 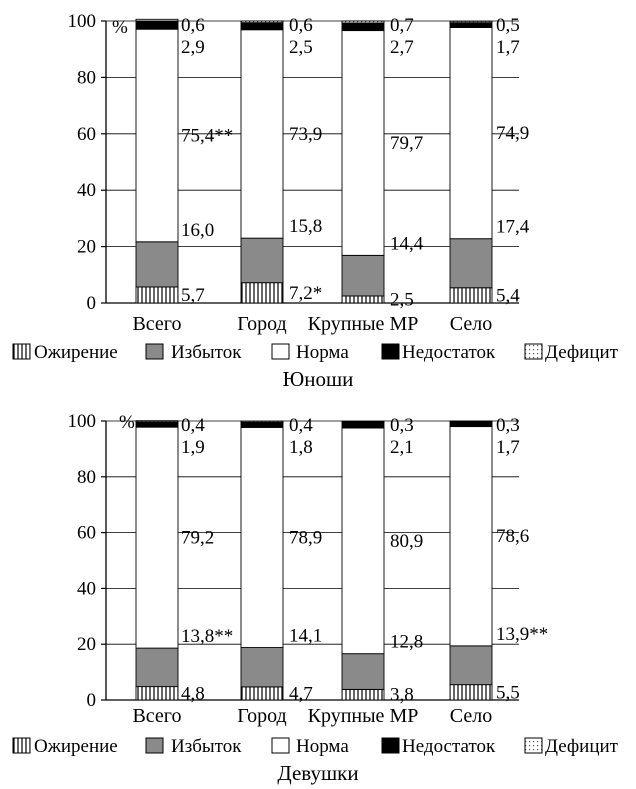 I want to click on legend-swatch-excess, so click(x=154, y=351).